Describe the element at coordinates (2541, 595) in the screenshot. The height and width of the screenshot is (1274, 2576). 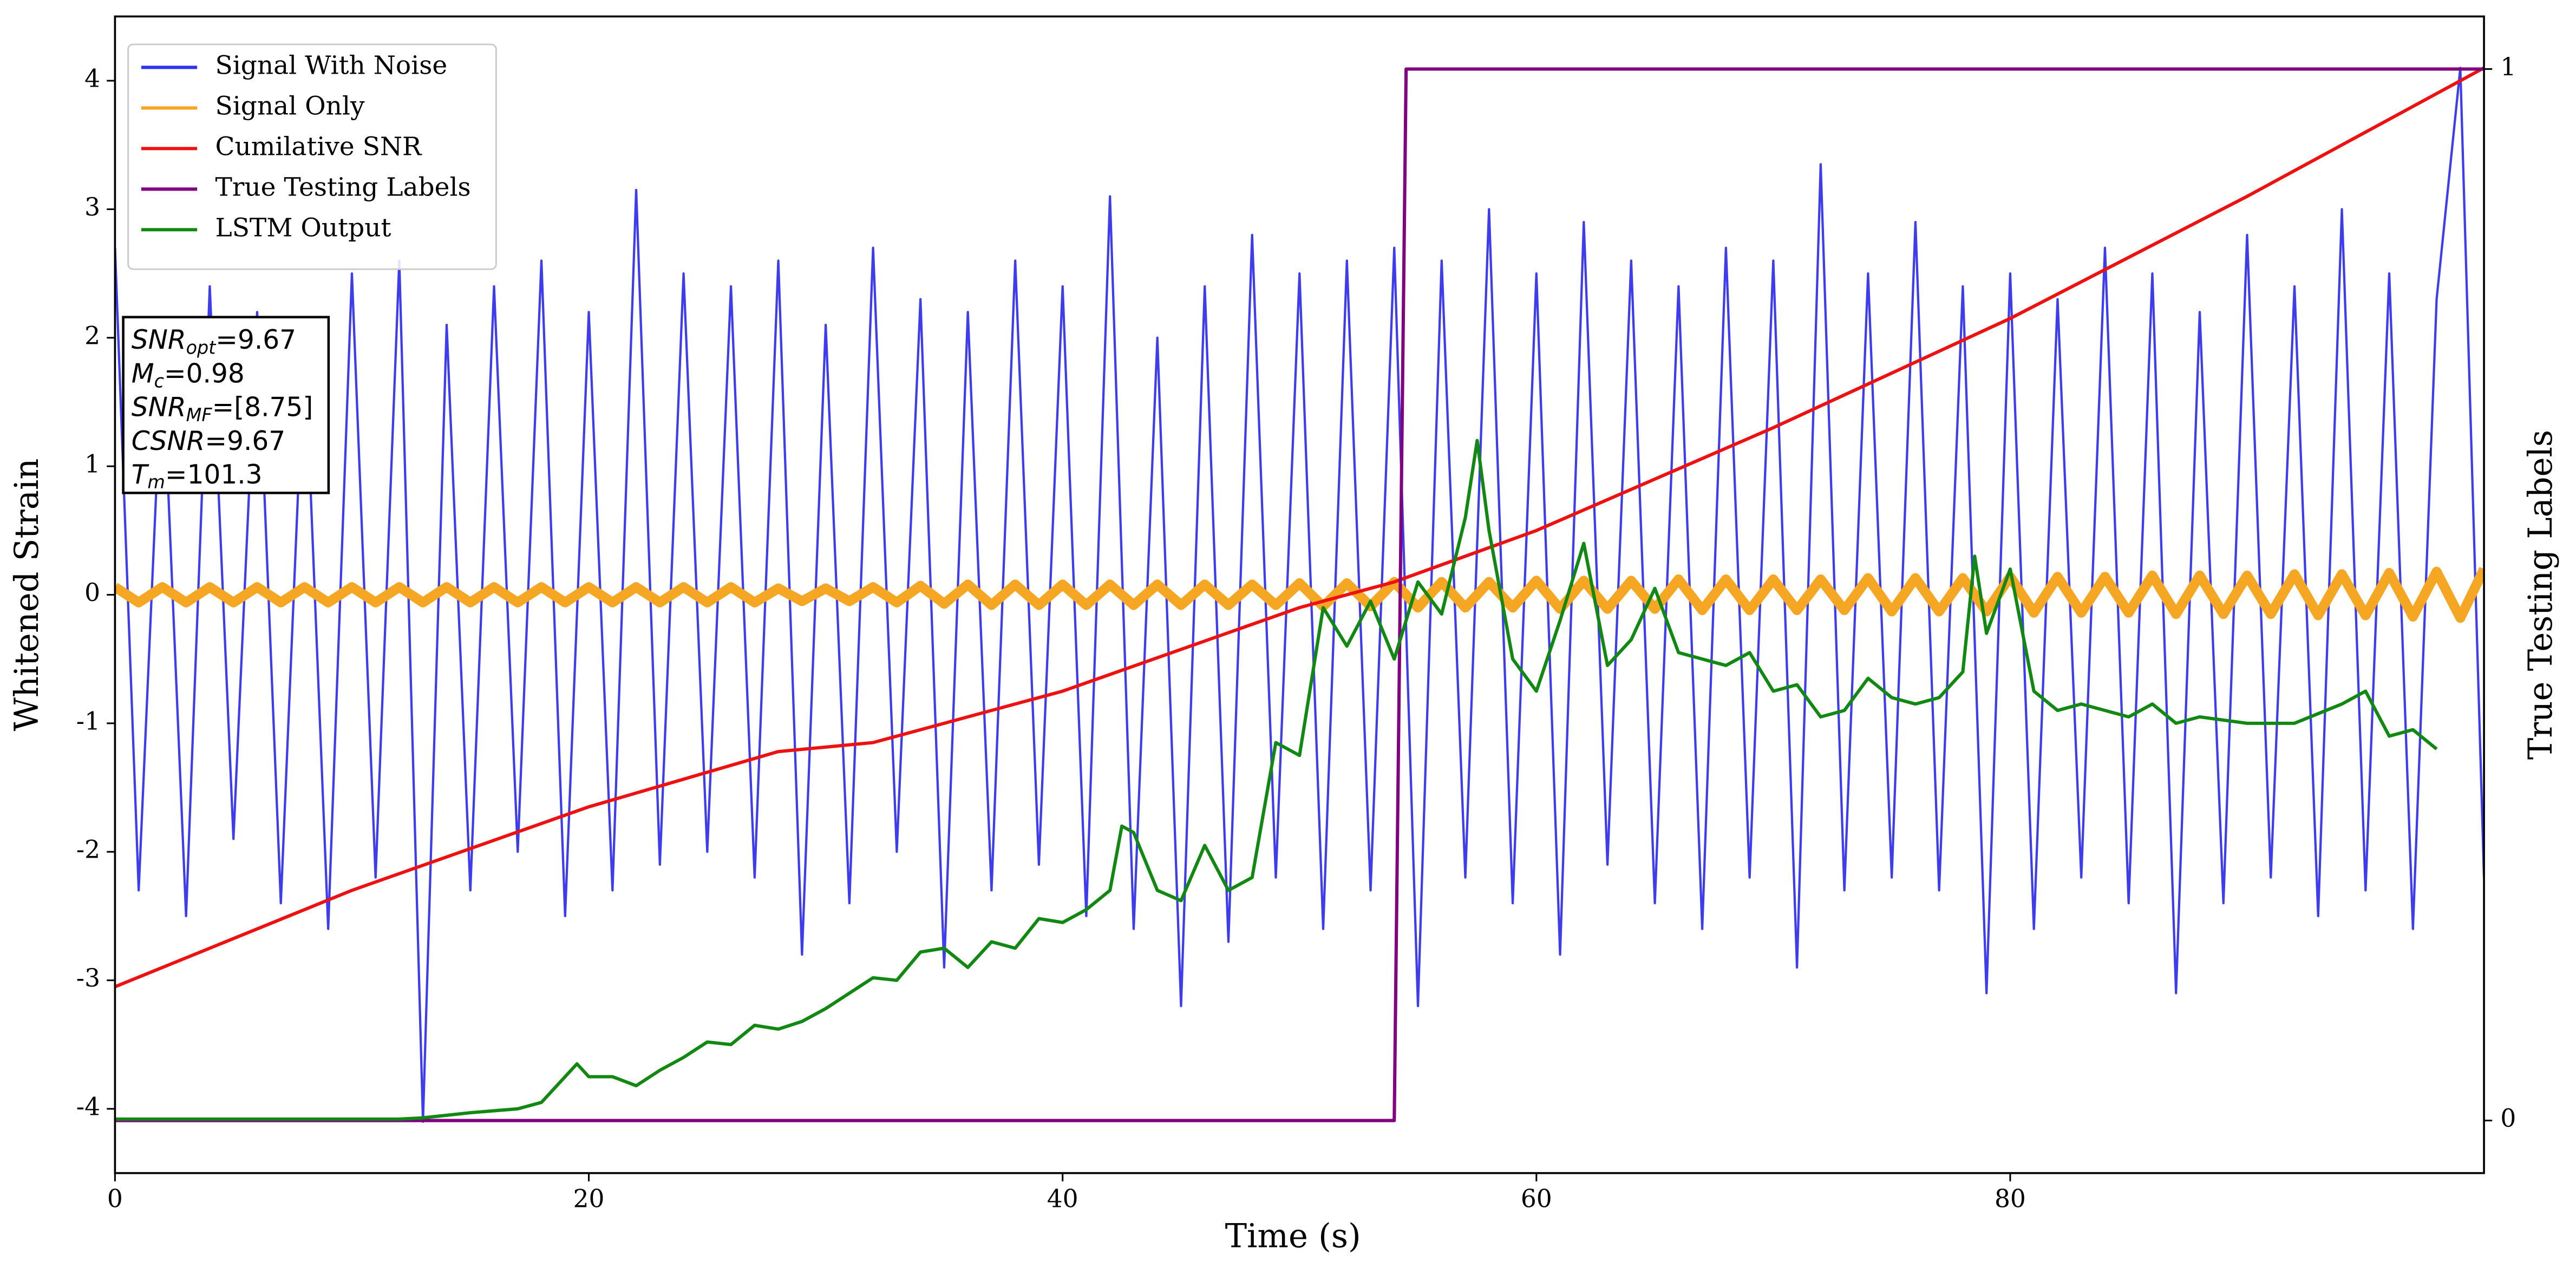
I see `y2-axis-label: True Testing Labels` at that location.